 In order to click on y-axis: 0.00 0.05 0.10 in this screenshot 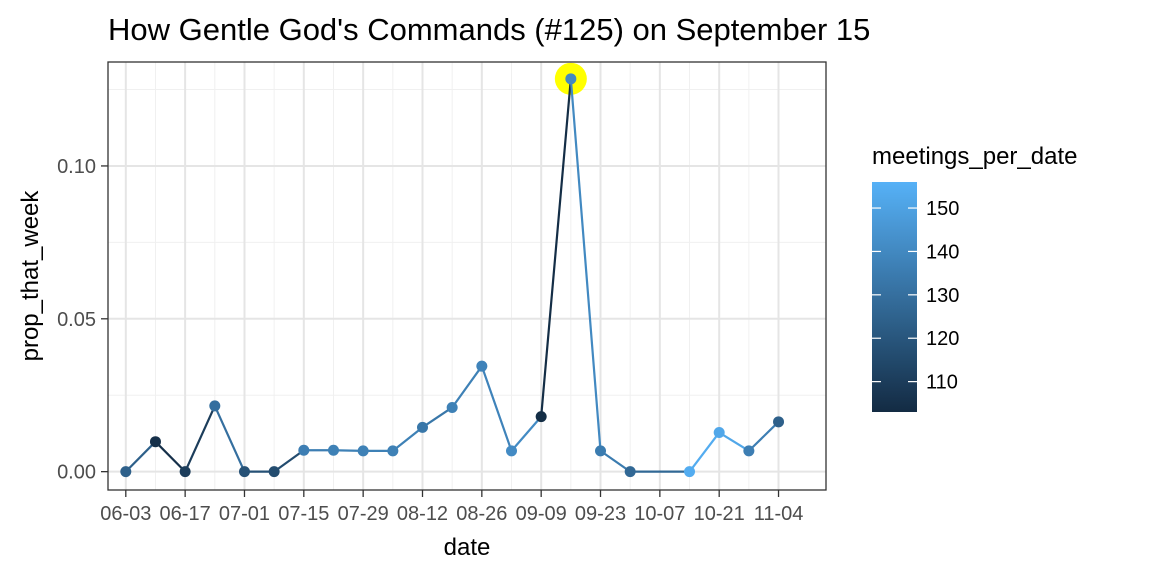, I will do `click(82, 320)`.